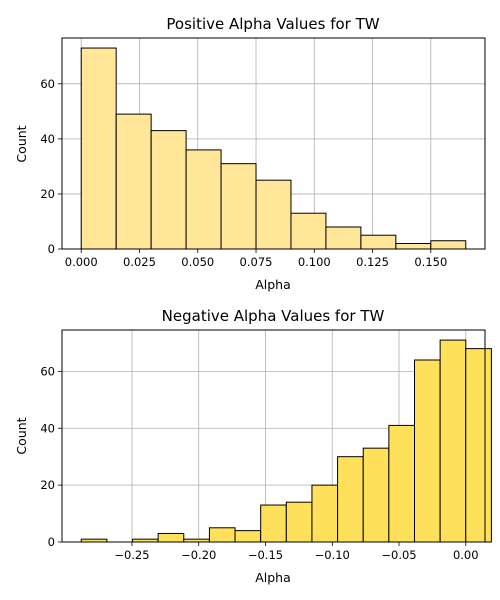 This screenshot has width=500, height=600. Describe the element at coordinates (265, 555) in the screenshot. I see `x-tick-label: −0.15` at that location.